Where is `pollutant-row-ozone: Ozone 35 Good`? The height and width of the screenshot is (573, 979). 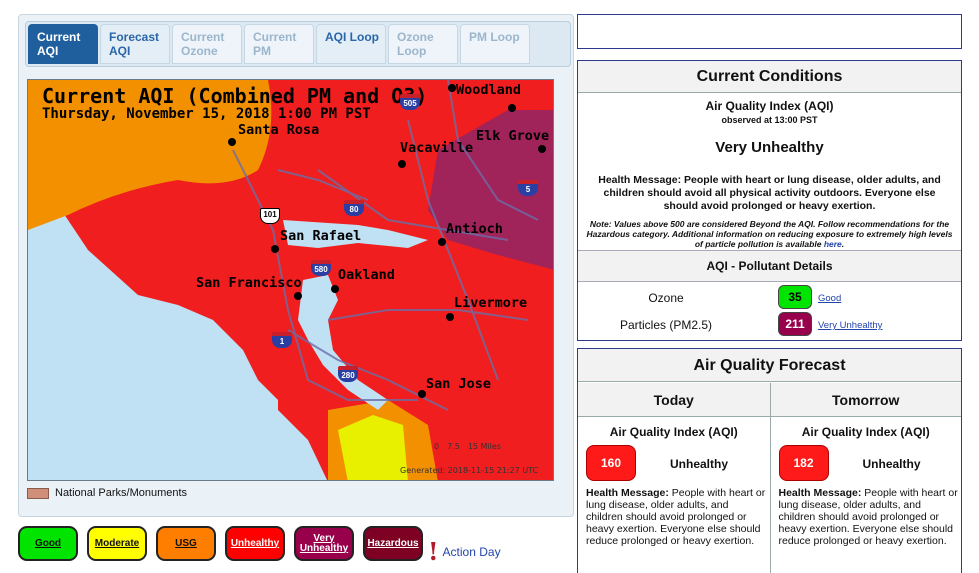 pollutant-row-ozone: Ozone 35 Good is located at coordinates (769, 298).